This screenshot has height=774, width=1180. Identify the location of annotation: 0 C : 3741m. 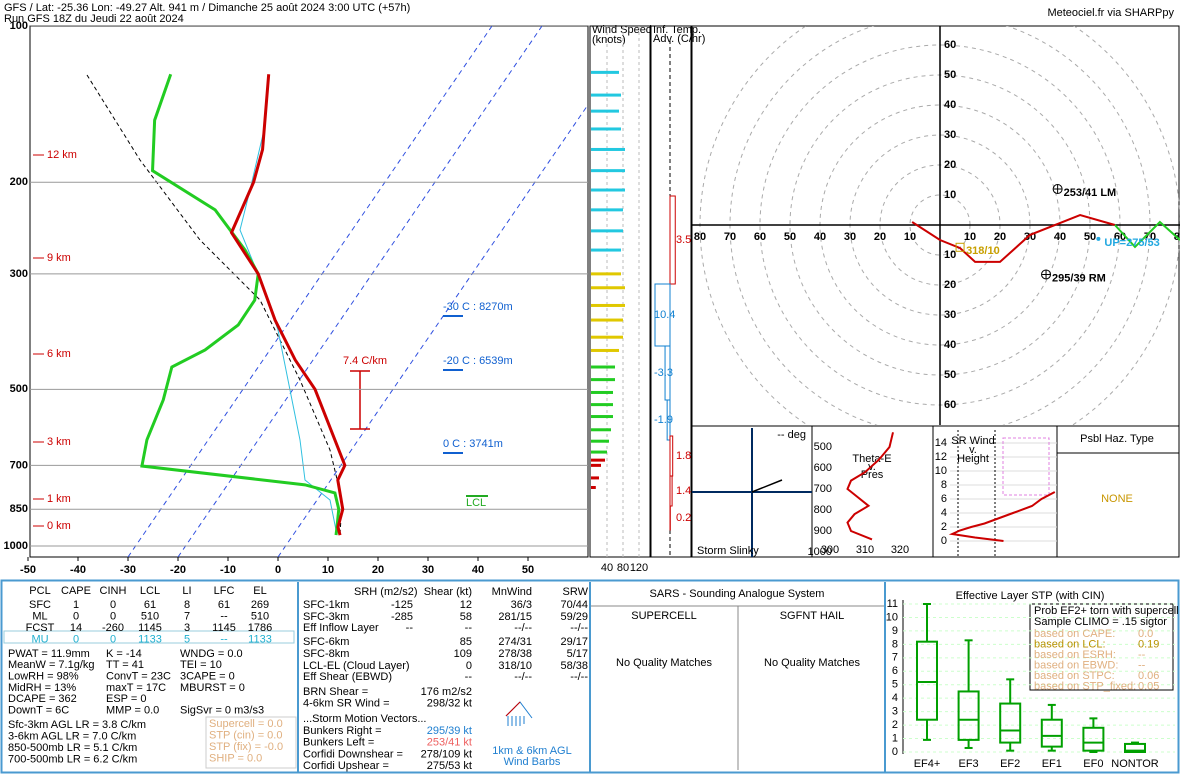
(473, 444).